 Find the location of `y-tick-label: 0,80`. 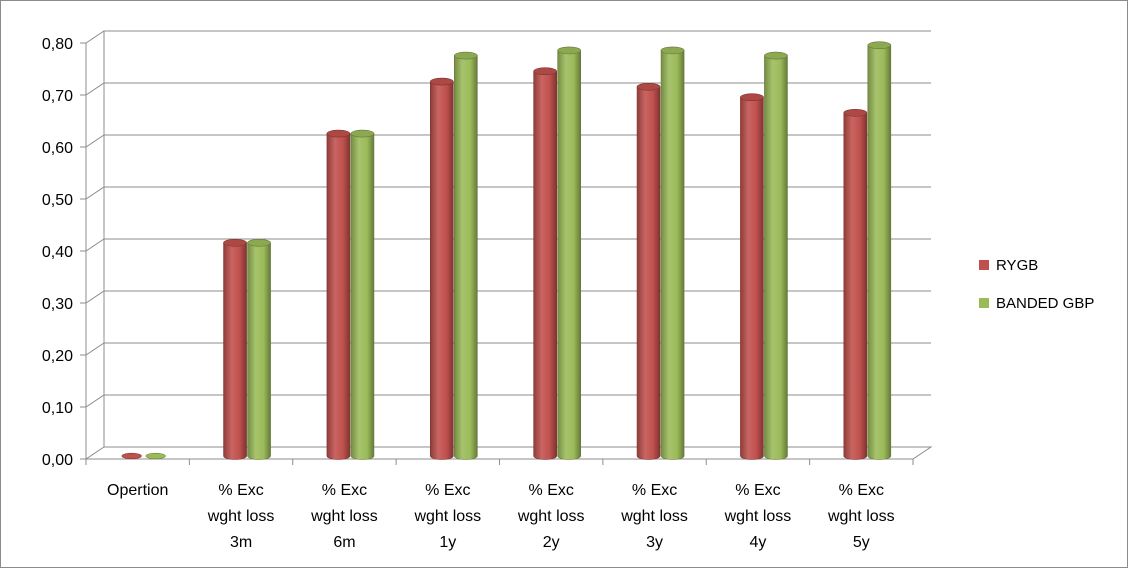

y-tick-label: 0,80 is located at coordinates (57, 44).